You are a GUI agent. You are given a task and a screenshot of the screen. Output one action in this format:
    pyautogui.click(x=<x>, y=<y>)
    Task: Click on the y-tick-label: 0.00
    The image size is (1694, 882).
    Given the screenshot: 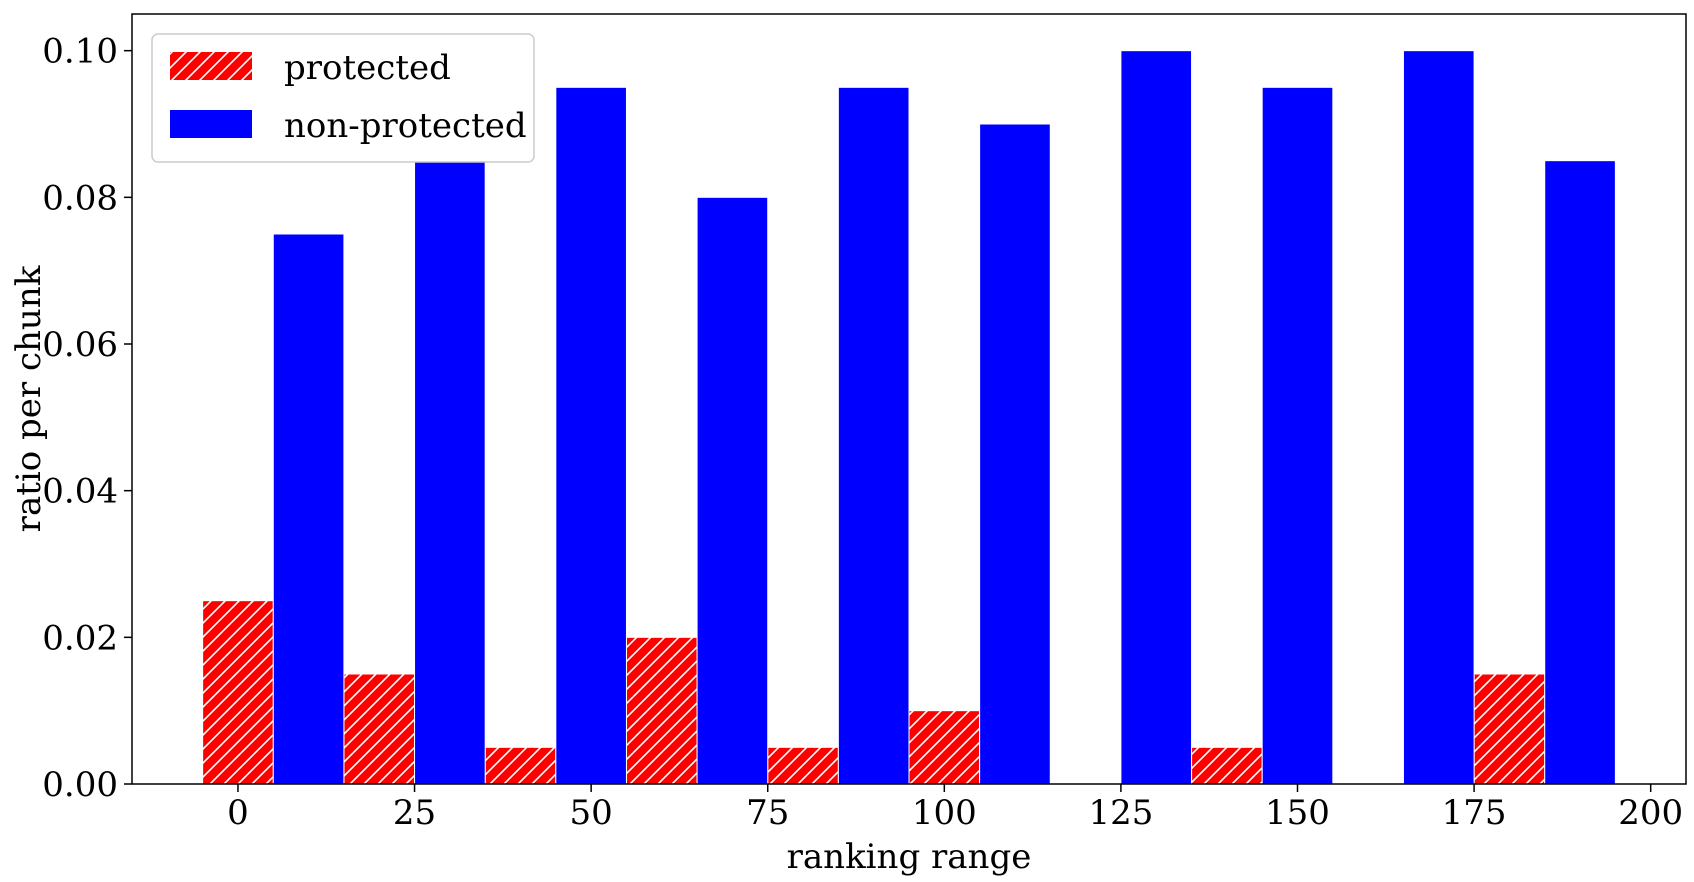 What is the action you would take?
    pyautogui.click(x=80, y=785)
    